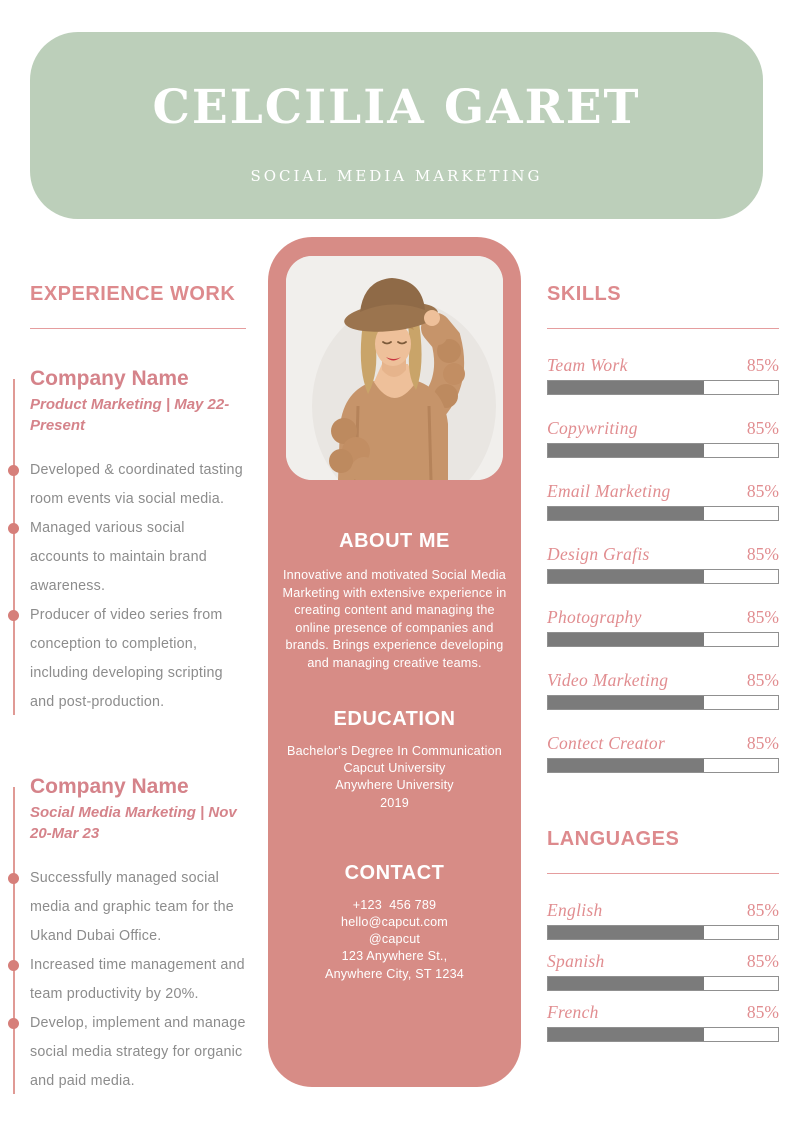  I want to click on skills-list: Team Work 85% Copywriting 85%, so click(663, 564).